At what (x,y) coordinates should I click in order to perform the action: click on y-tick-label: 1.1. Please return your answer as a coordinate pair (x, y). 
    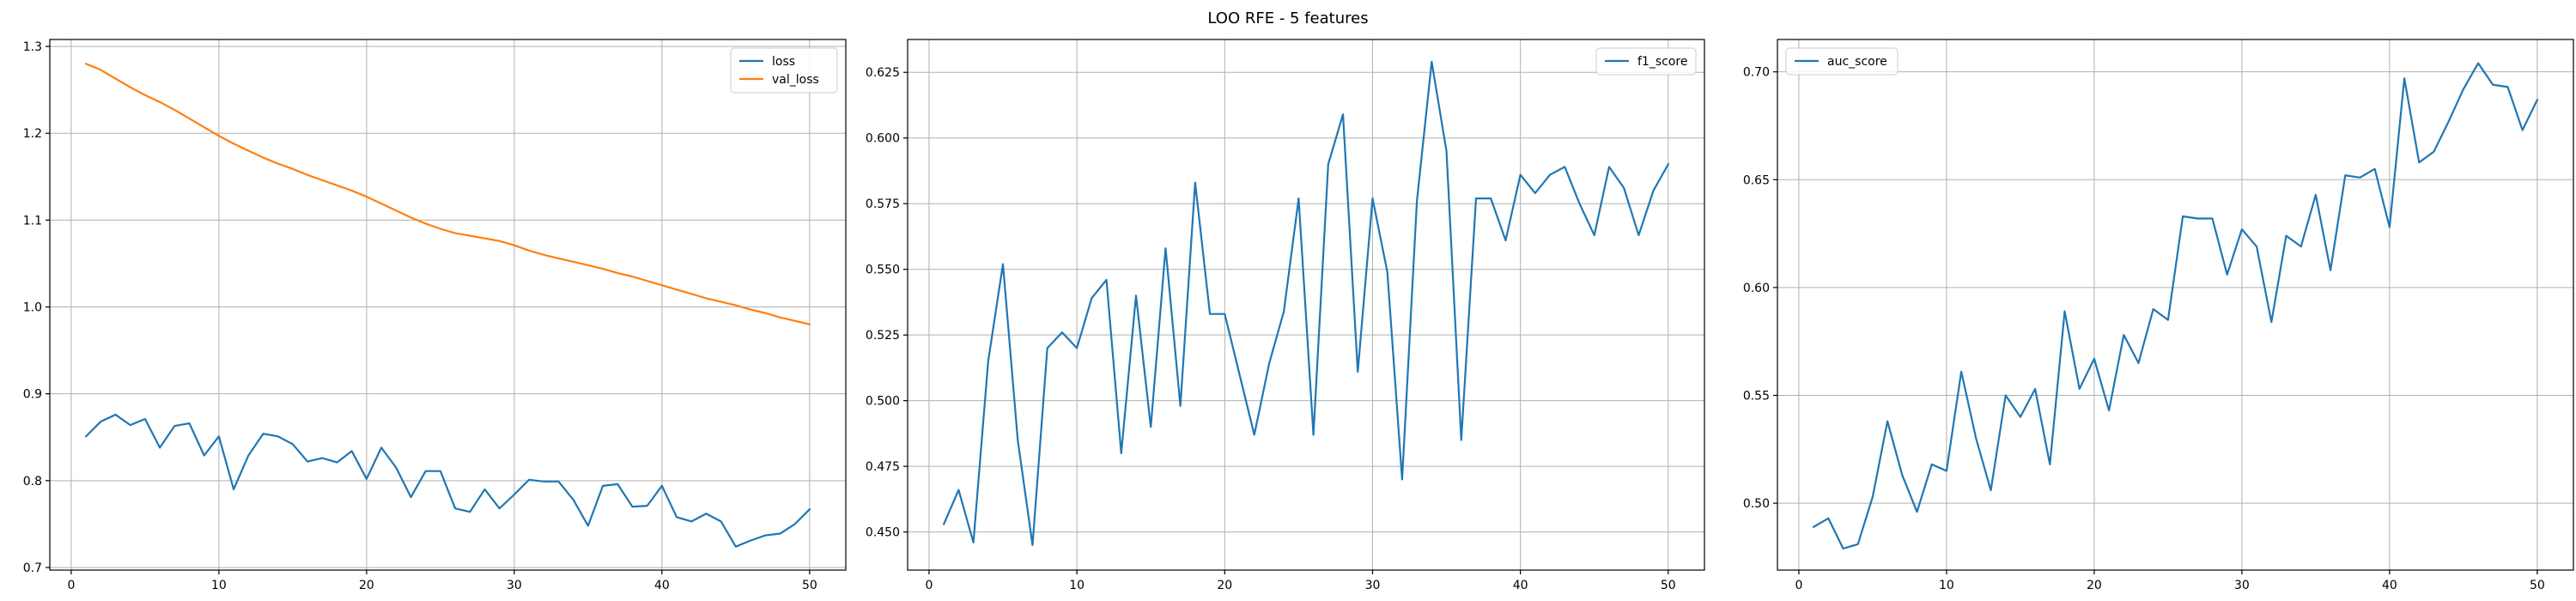
    Looking at the image, I should click on (32, 221).